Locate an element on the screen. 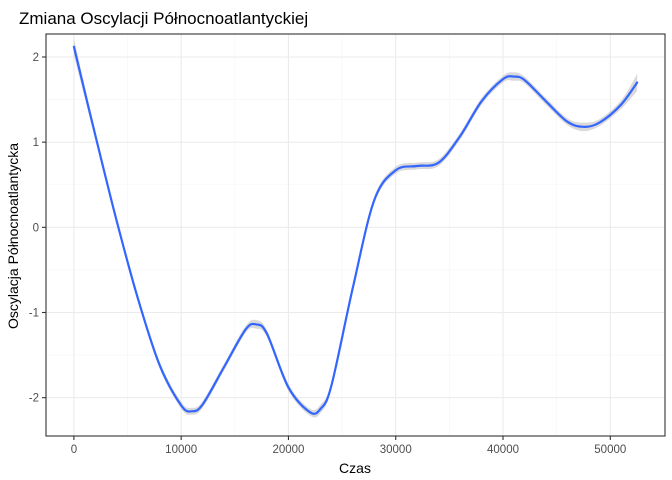  y-tick-label: -1 is located at coordinates (34, 314).